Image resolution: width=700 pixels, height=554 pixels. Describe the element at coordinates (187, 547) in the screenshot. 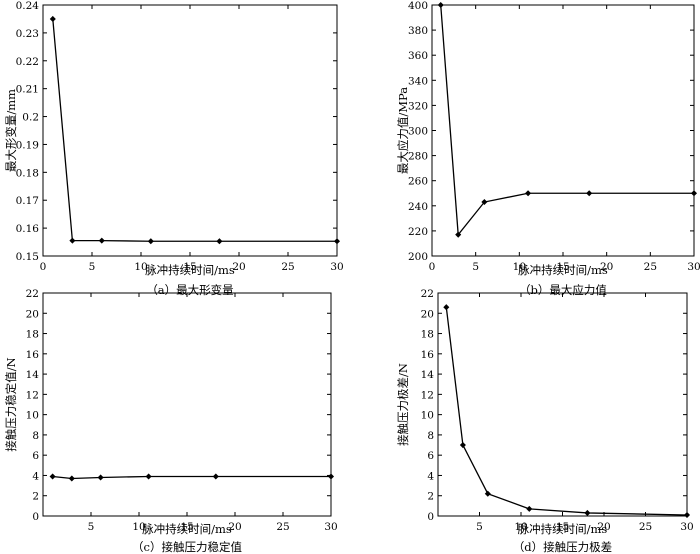

I see `chart-c-caption: （c）接触压力稳定值` at that location.